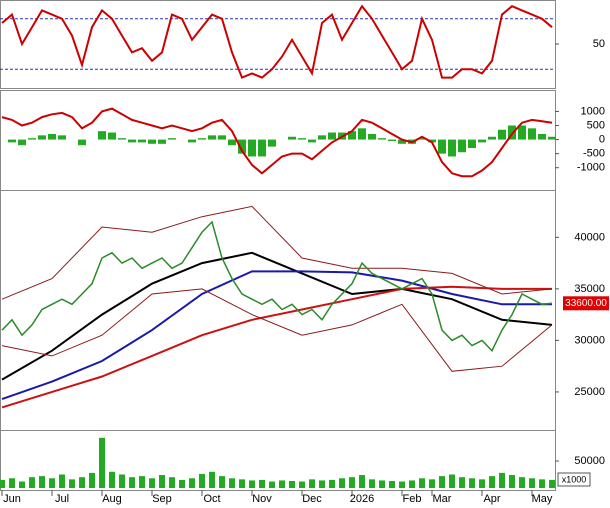 The width and height of the screenshot is (610, 508). I want to click on unit-label: x1000, so click(574, 479).